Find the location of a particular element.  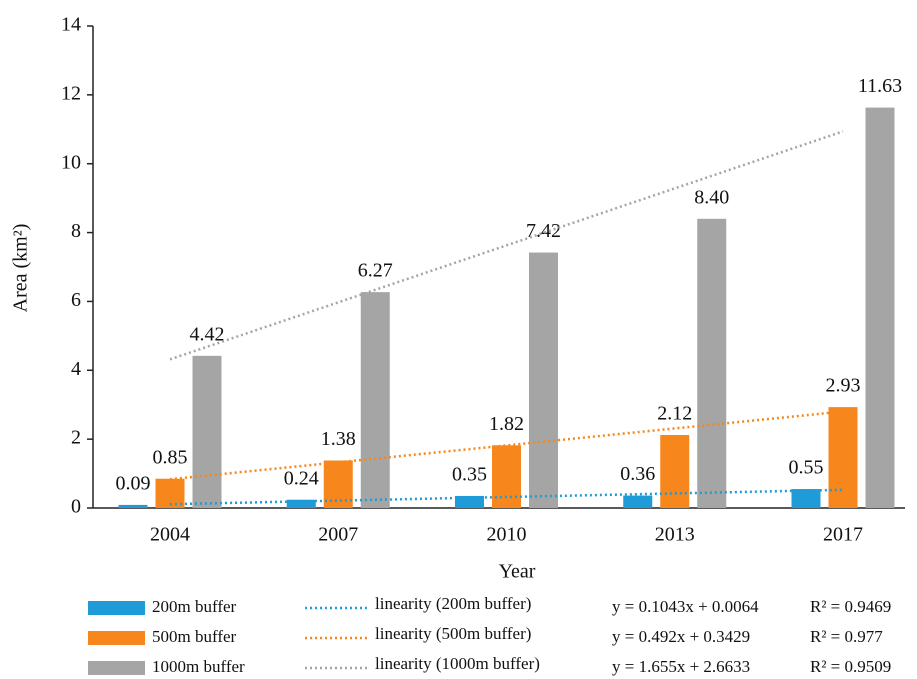

data-label: 11.63 is located at coordinates (880, 86).